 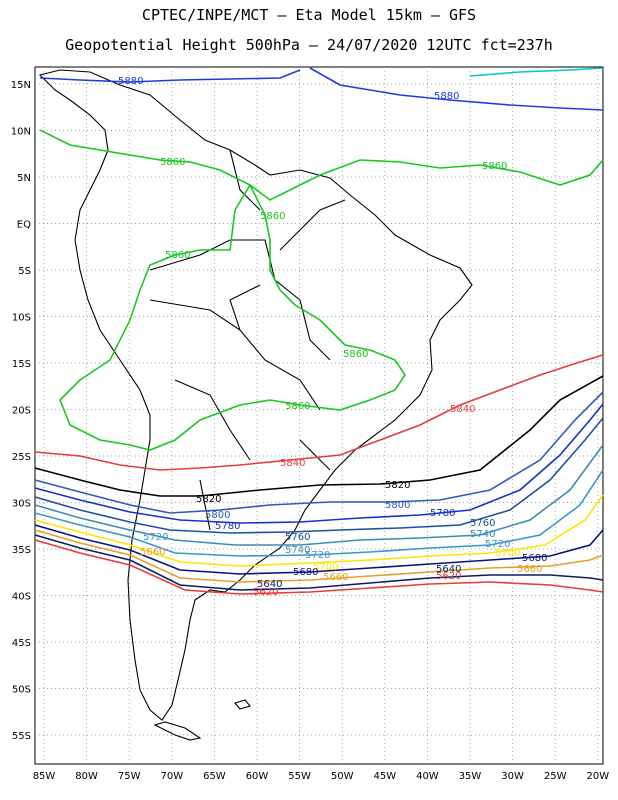 I want to click on latitude-tick-label: 25S, so click(x=21, y=457).